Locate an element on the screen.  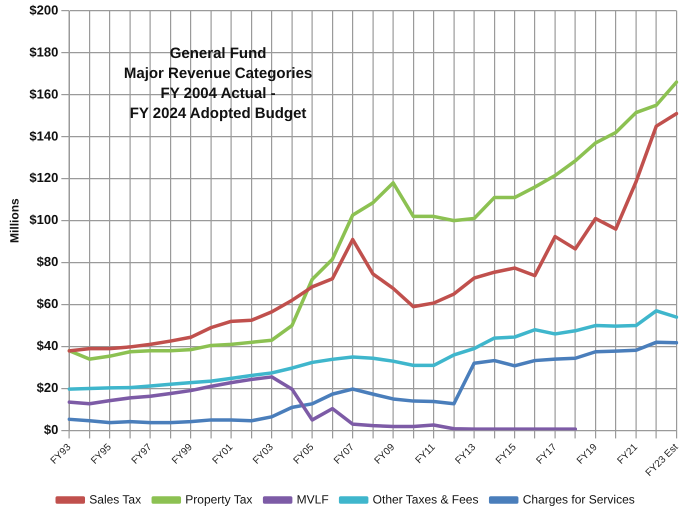
y-tick-label: $80 is located at coordinates (47, 262).